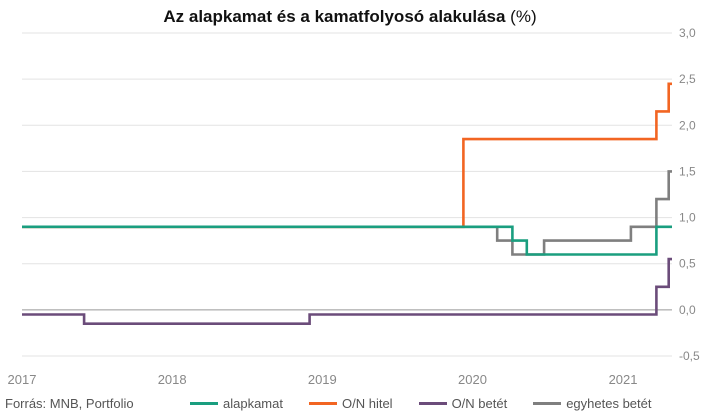 The width and height of the screenshot is (718, 415). I want to click on x-tick-label: 2020, so click(472, 379).